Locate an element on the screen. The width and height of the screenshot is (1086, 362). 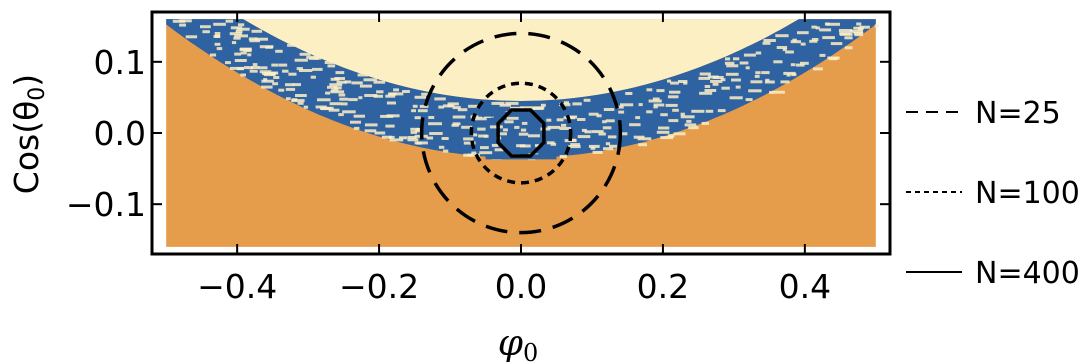
contour-n400 is located at coordinates (521, 133).